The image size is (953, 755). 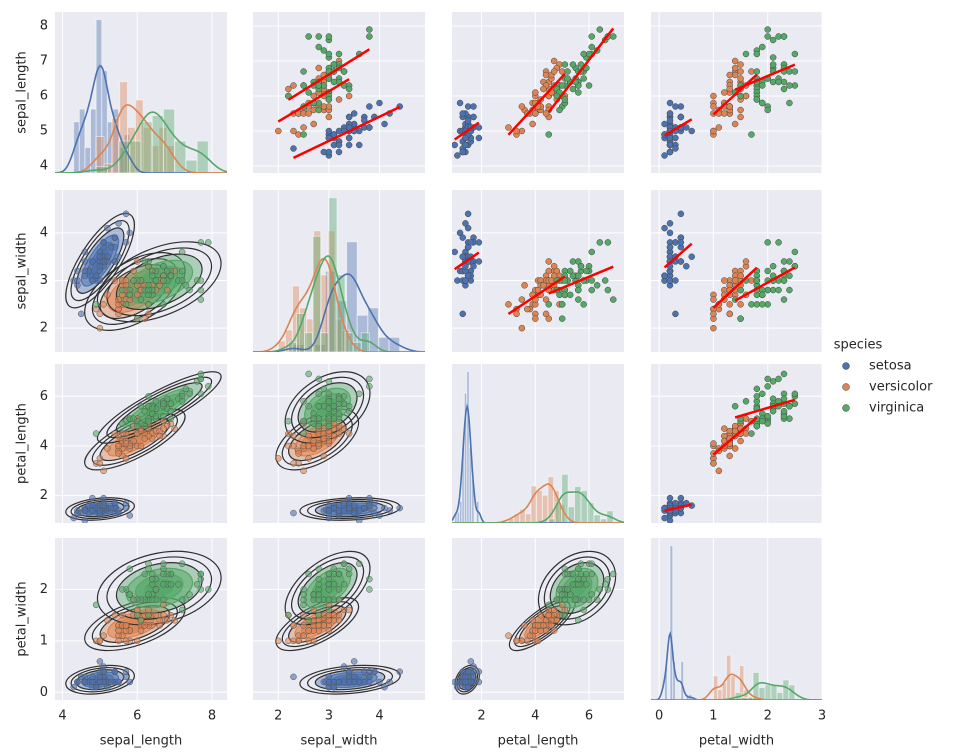 I want to click on y-tick-label: 8, so click(x=44, y=26).